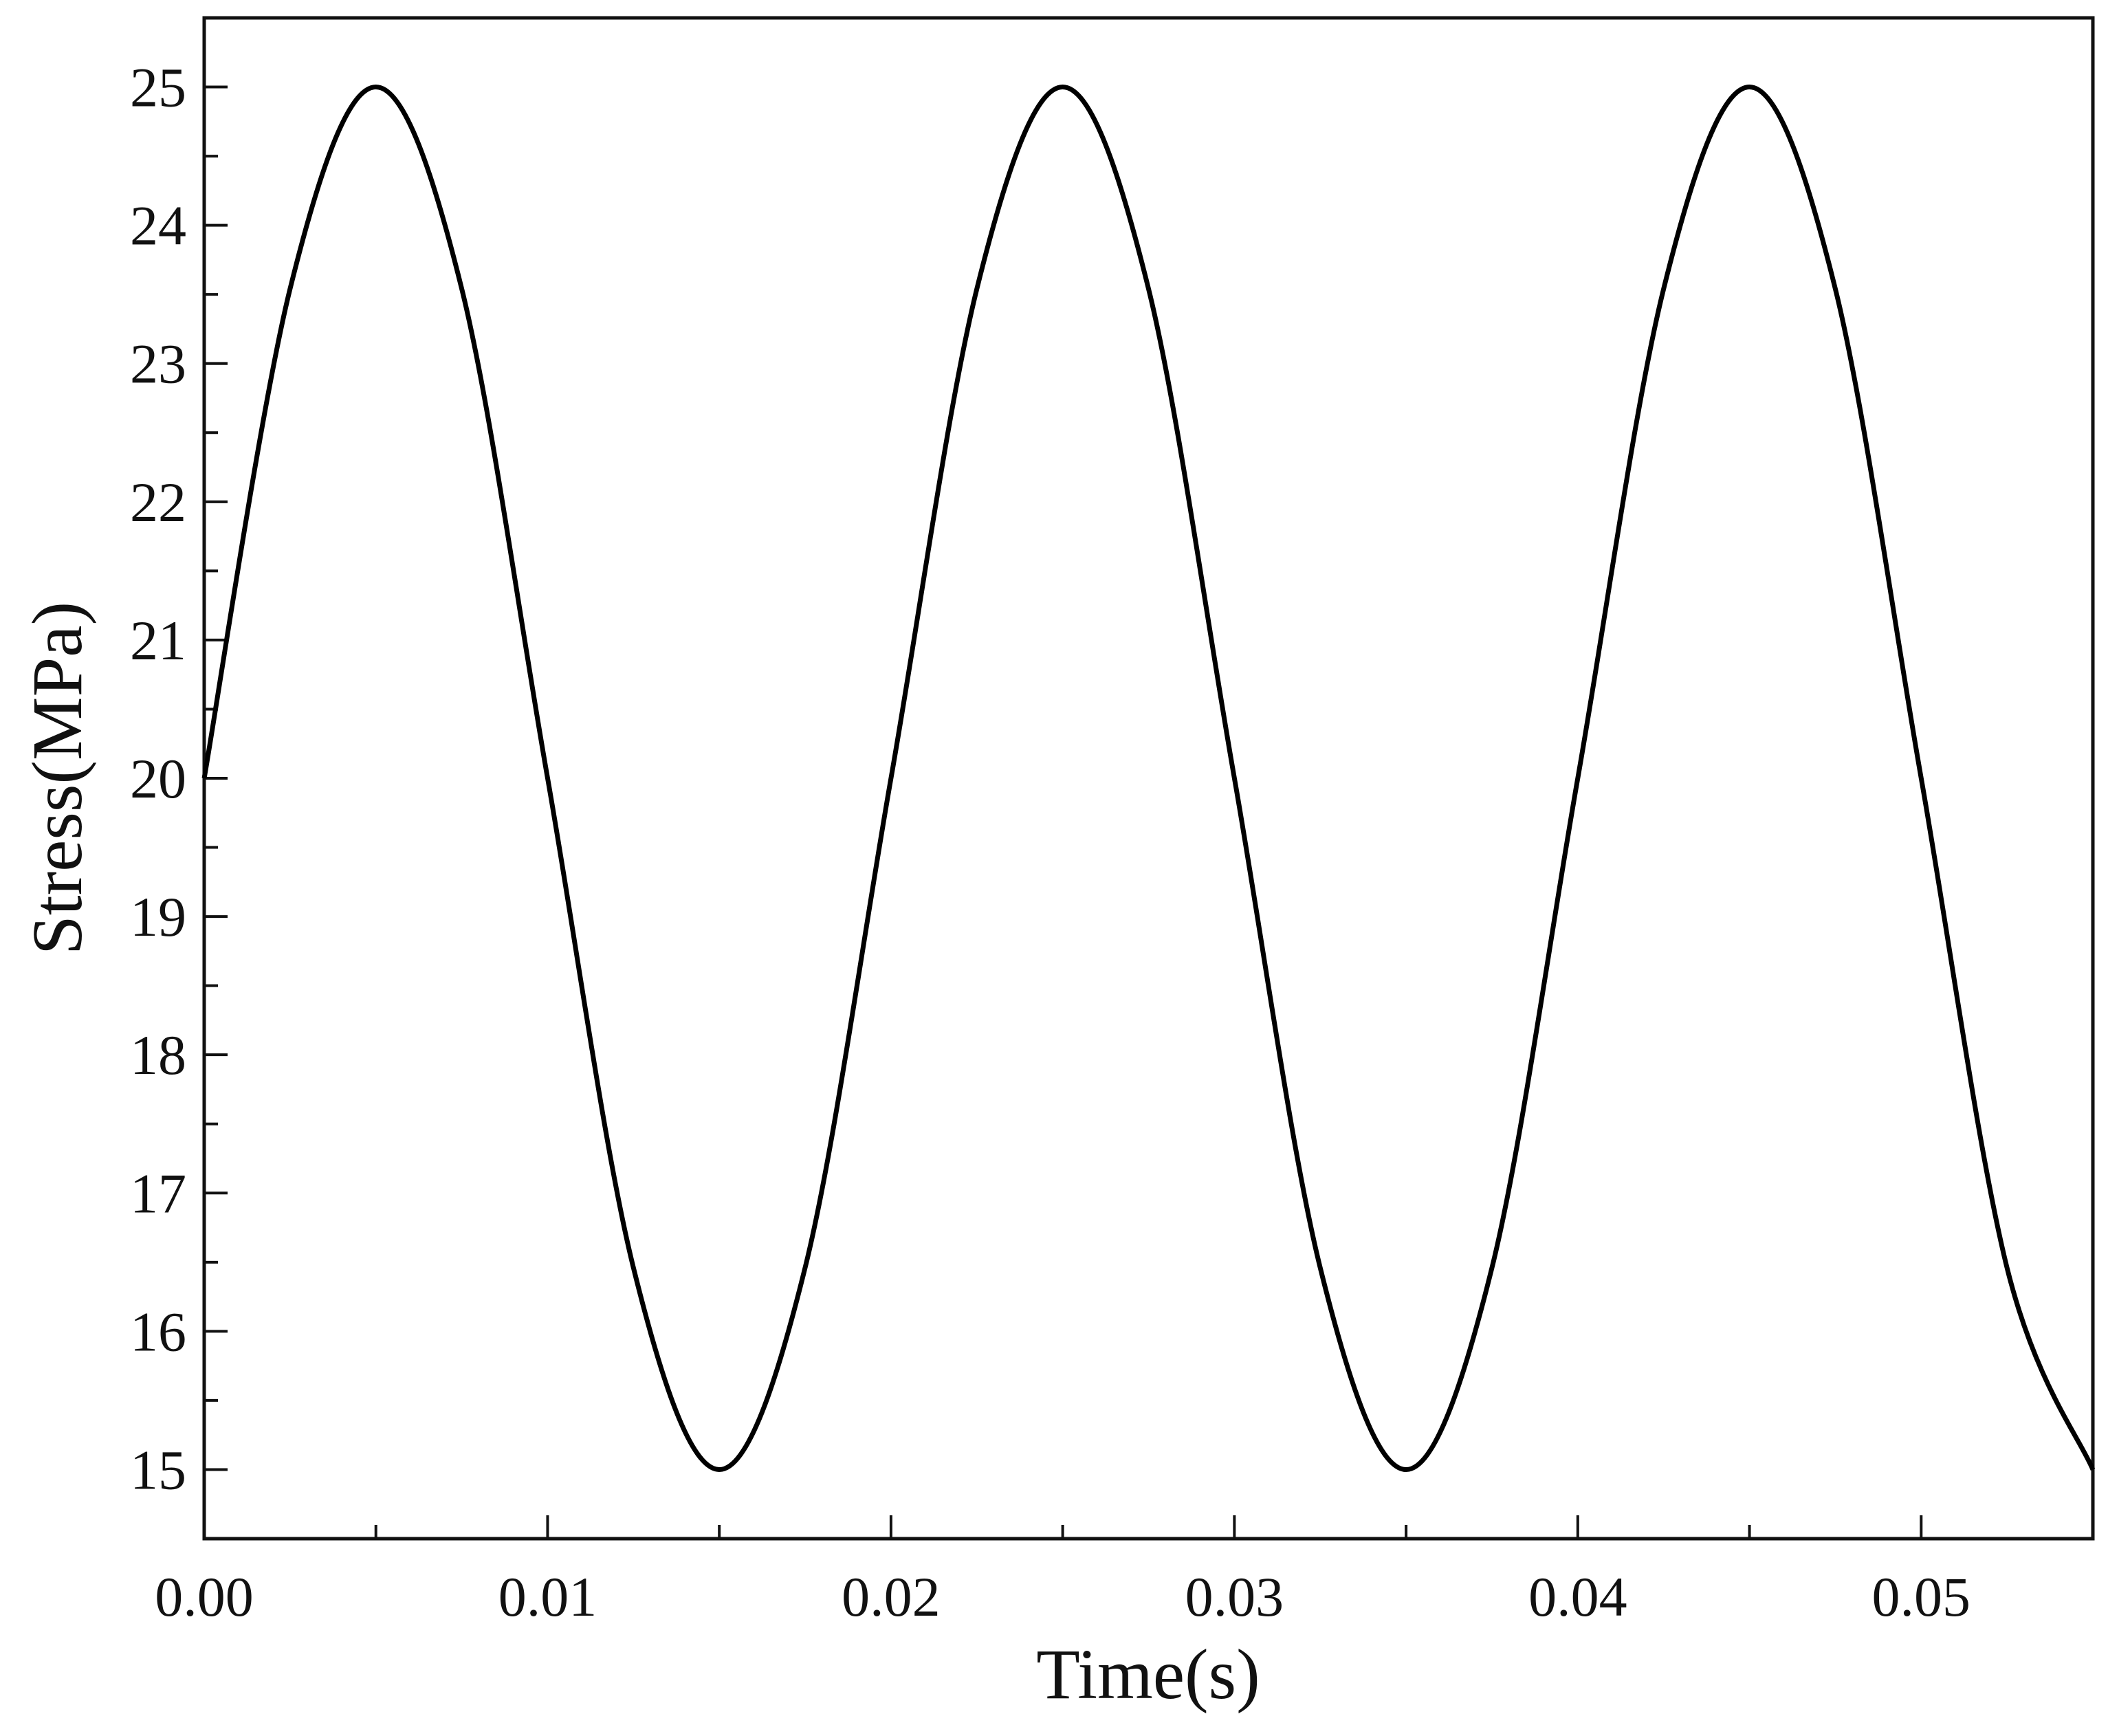 Image resolution: width=2108 pixels, height=1736 pixels. Describe the element at coordinates (158, 1193) in the screenshot. I see `y-tick-label: 17` at that location.